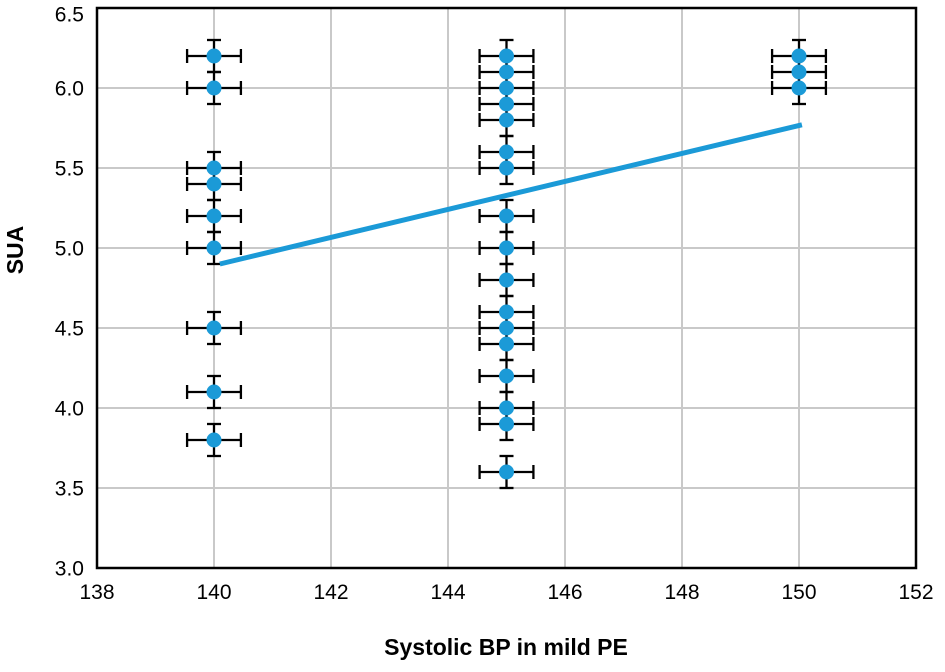 The height and width of the screenshot is (672, 945). I want to click on y-tick-label: 4.0, so click(69, 408).